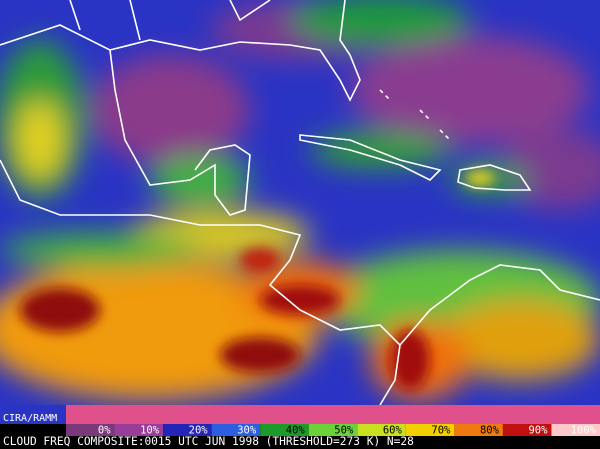  Describe the element at coordinates (441, 431) in the screenshot. I see `colorbar-label: 70%` at that location.